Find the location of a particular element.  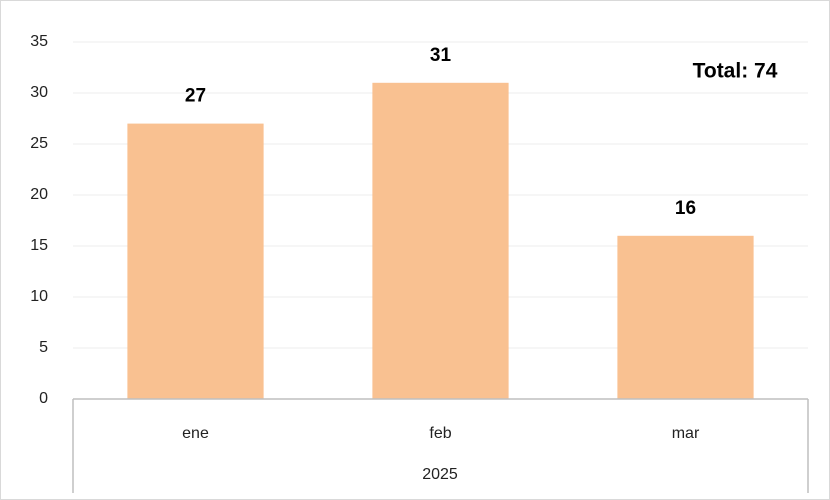

y-tick-label: 10 is located at coordinates (39, 296).